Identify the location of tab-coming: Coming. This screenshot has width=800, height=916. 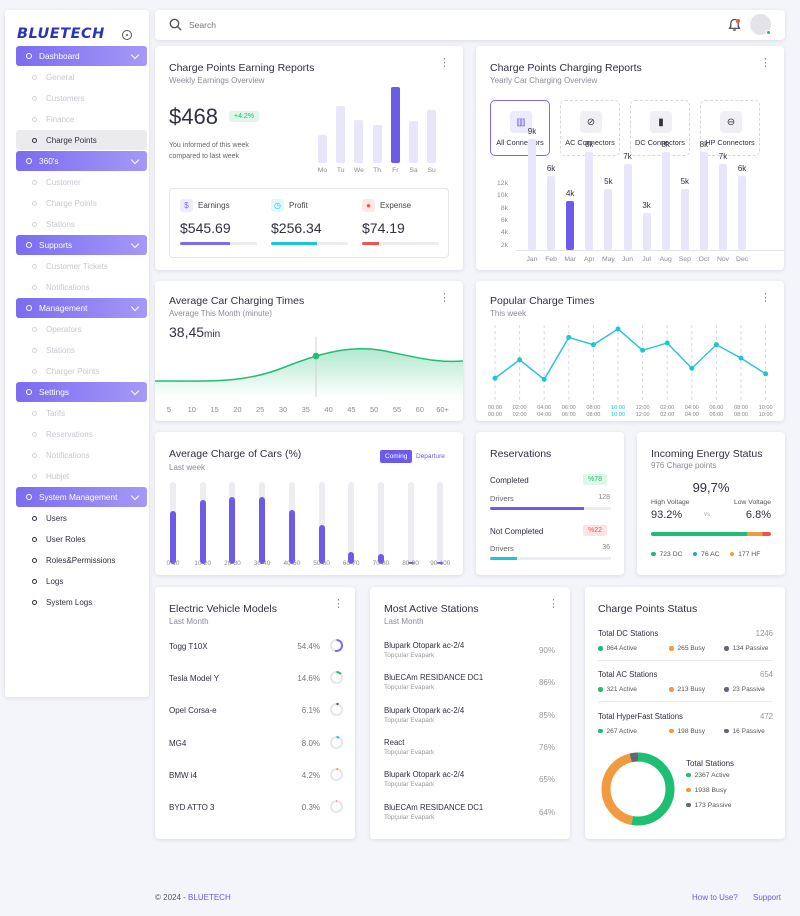
(396, 456).